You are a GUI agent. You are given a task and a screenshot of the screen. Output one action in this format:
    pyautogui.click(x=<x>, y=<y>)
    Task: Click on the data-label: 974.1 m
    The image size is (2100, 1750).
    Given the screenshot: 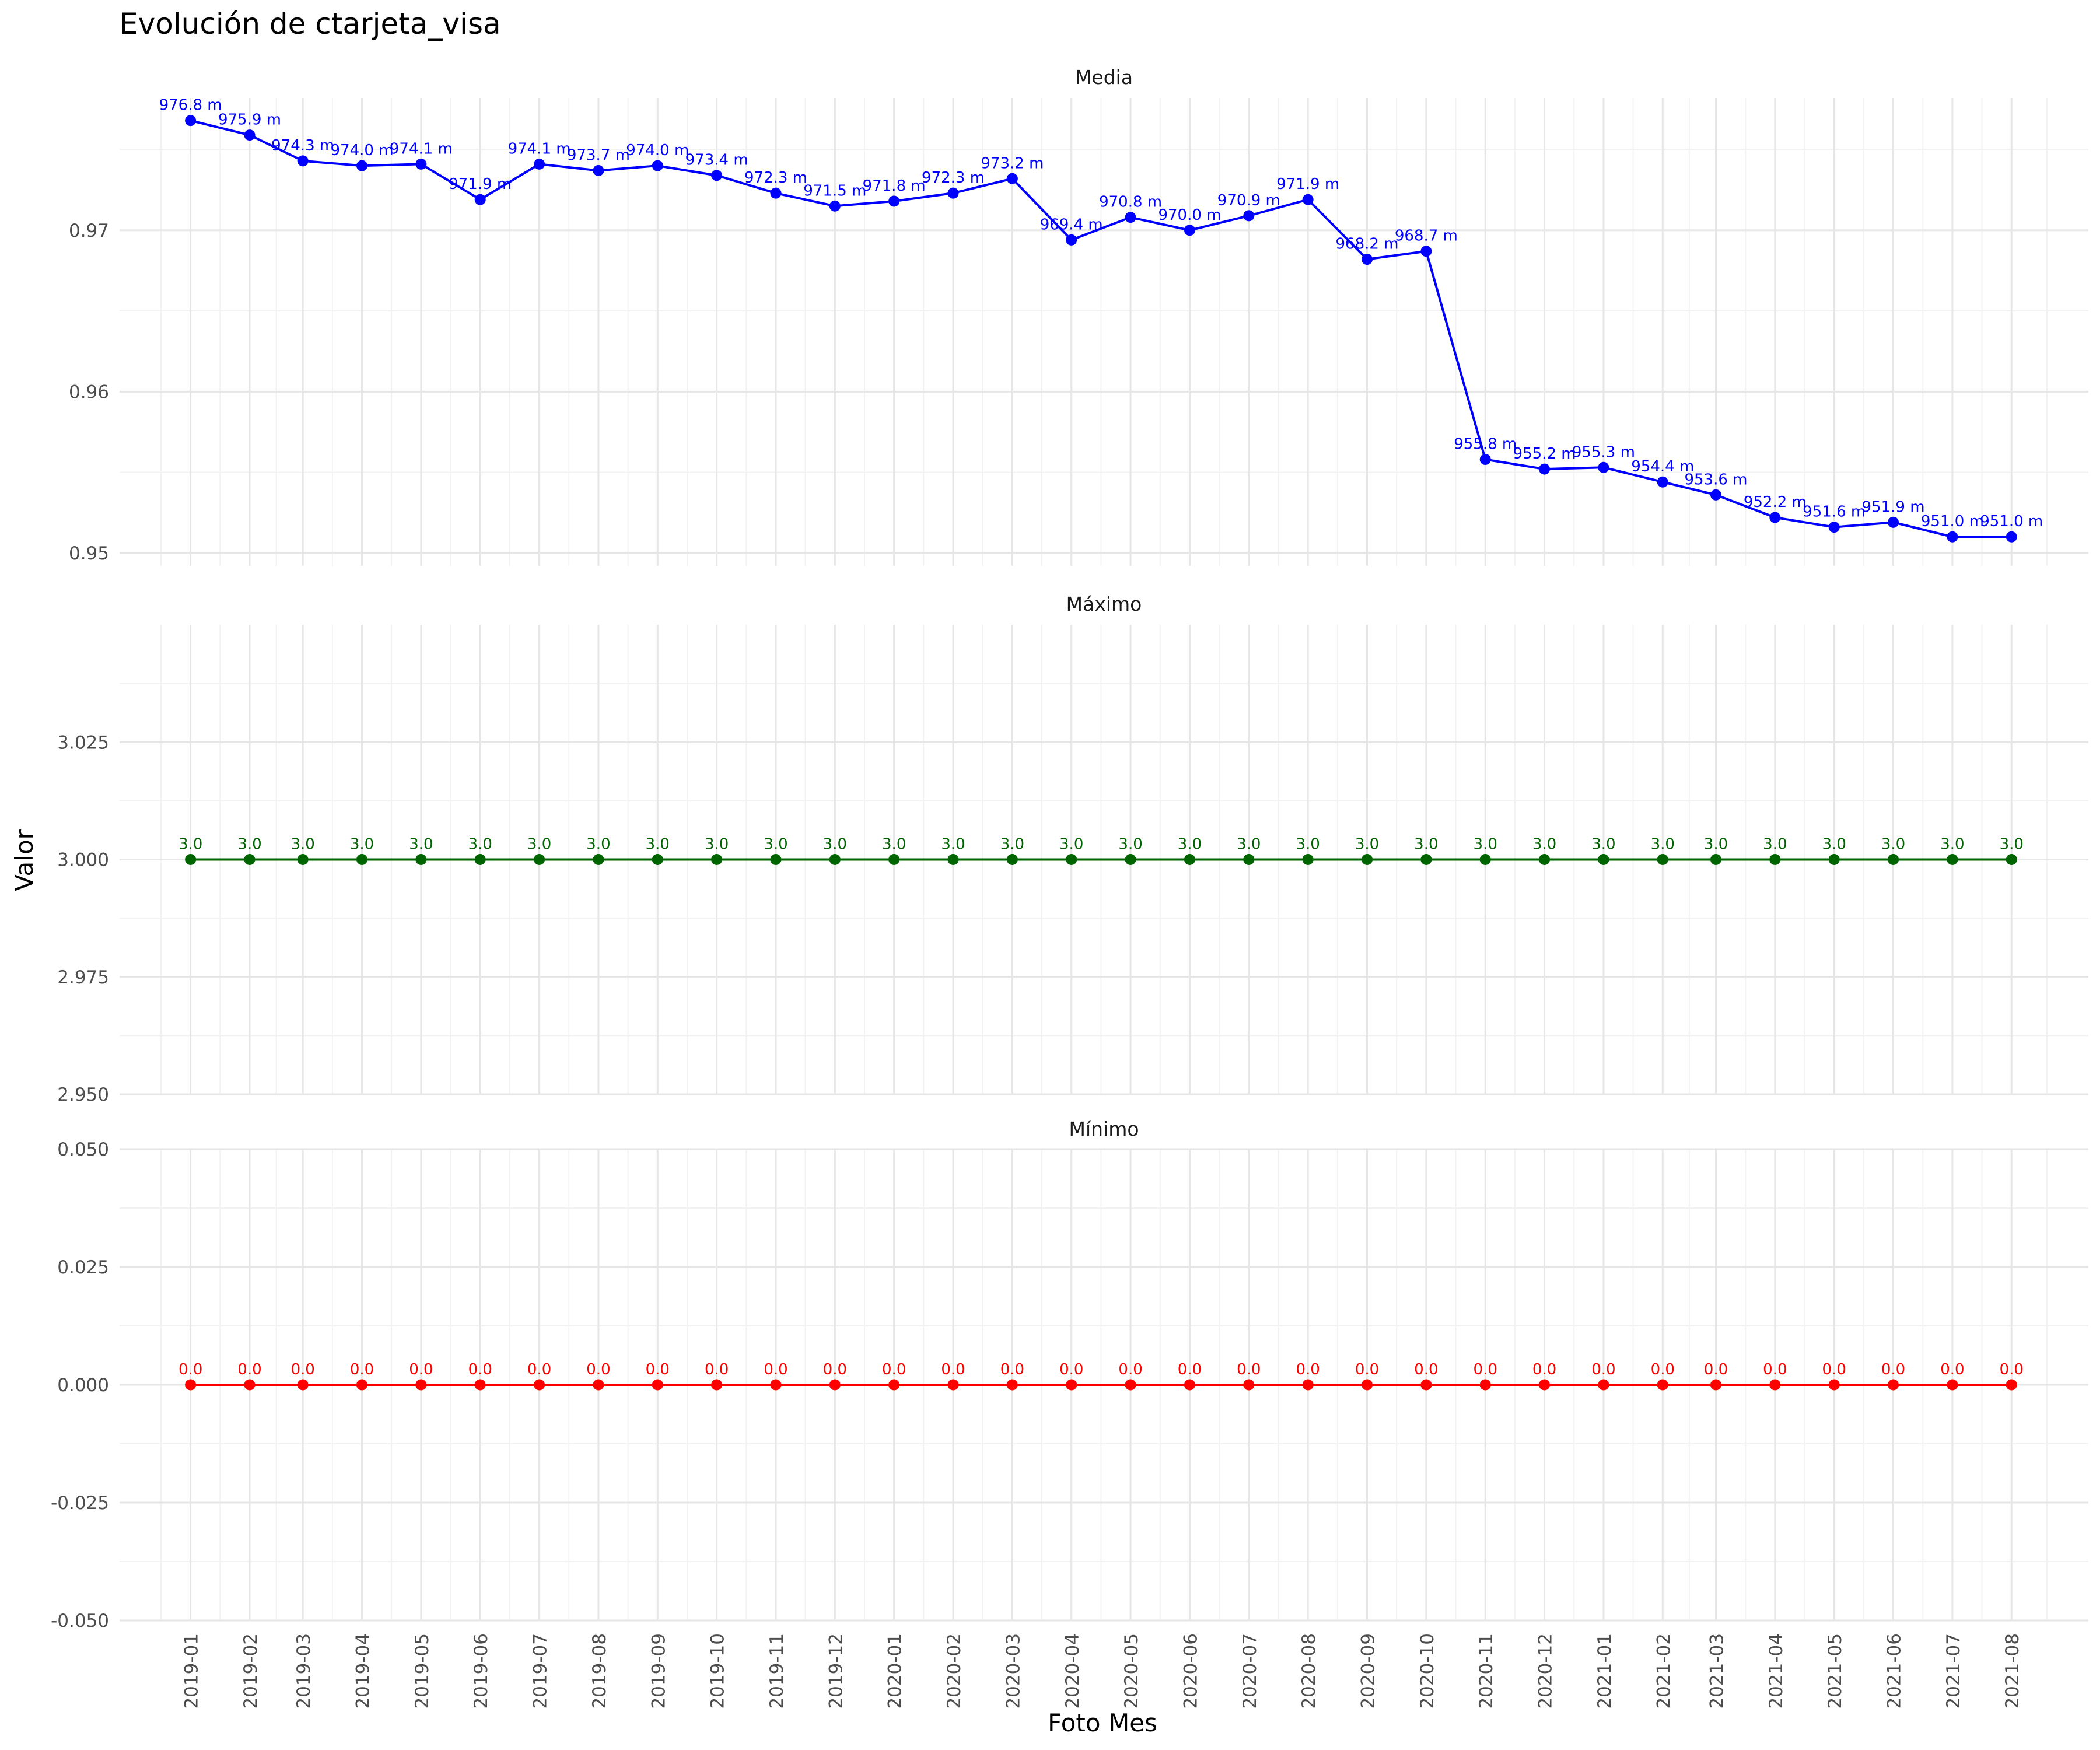 What is the action you would take?
    pyautogui.click(x=421, y=149)
    